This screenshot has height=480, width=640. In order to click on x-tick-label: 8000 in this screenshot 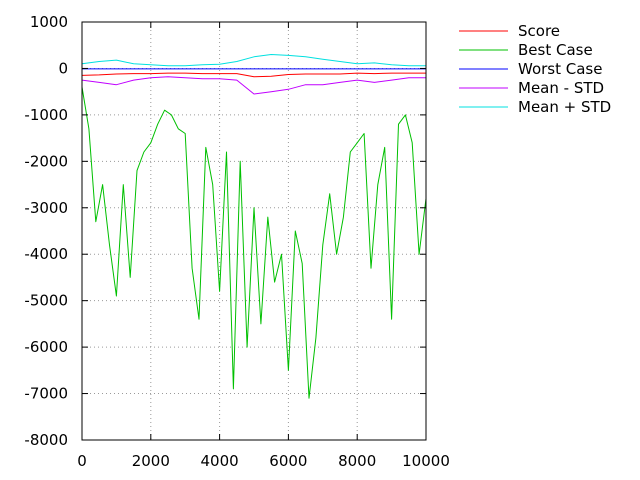, I will do `click(357, 461)`.